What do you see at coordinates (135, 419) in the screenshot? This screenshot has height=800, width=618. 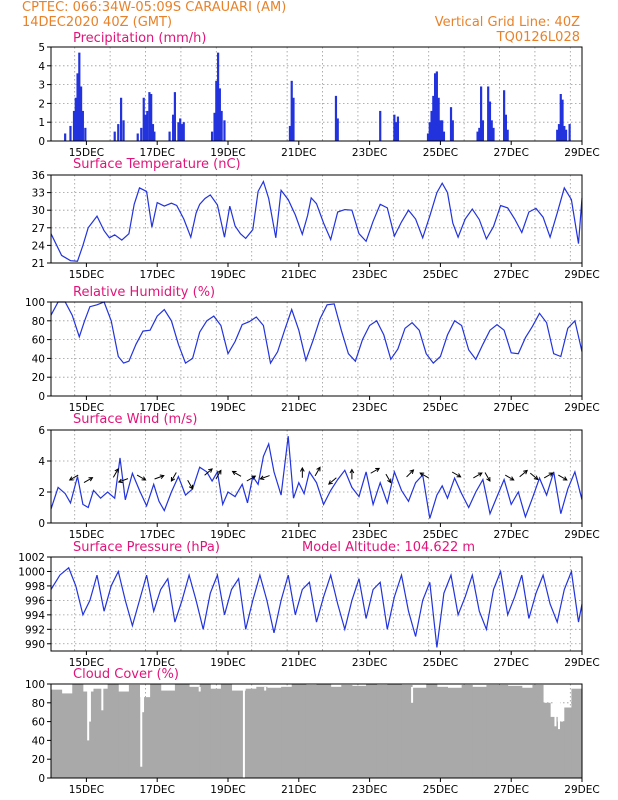 I see `panel-title: Surface Wind (m/s)` at bounding box center [135, 419].